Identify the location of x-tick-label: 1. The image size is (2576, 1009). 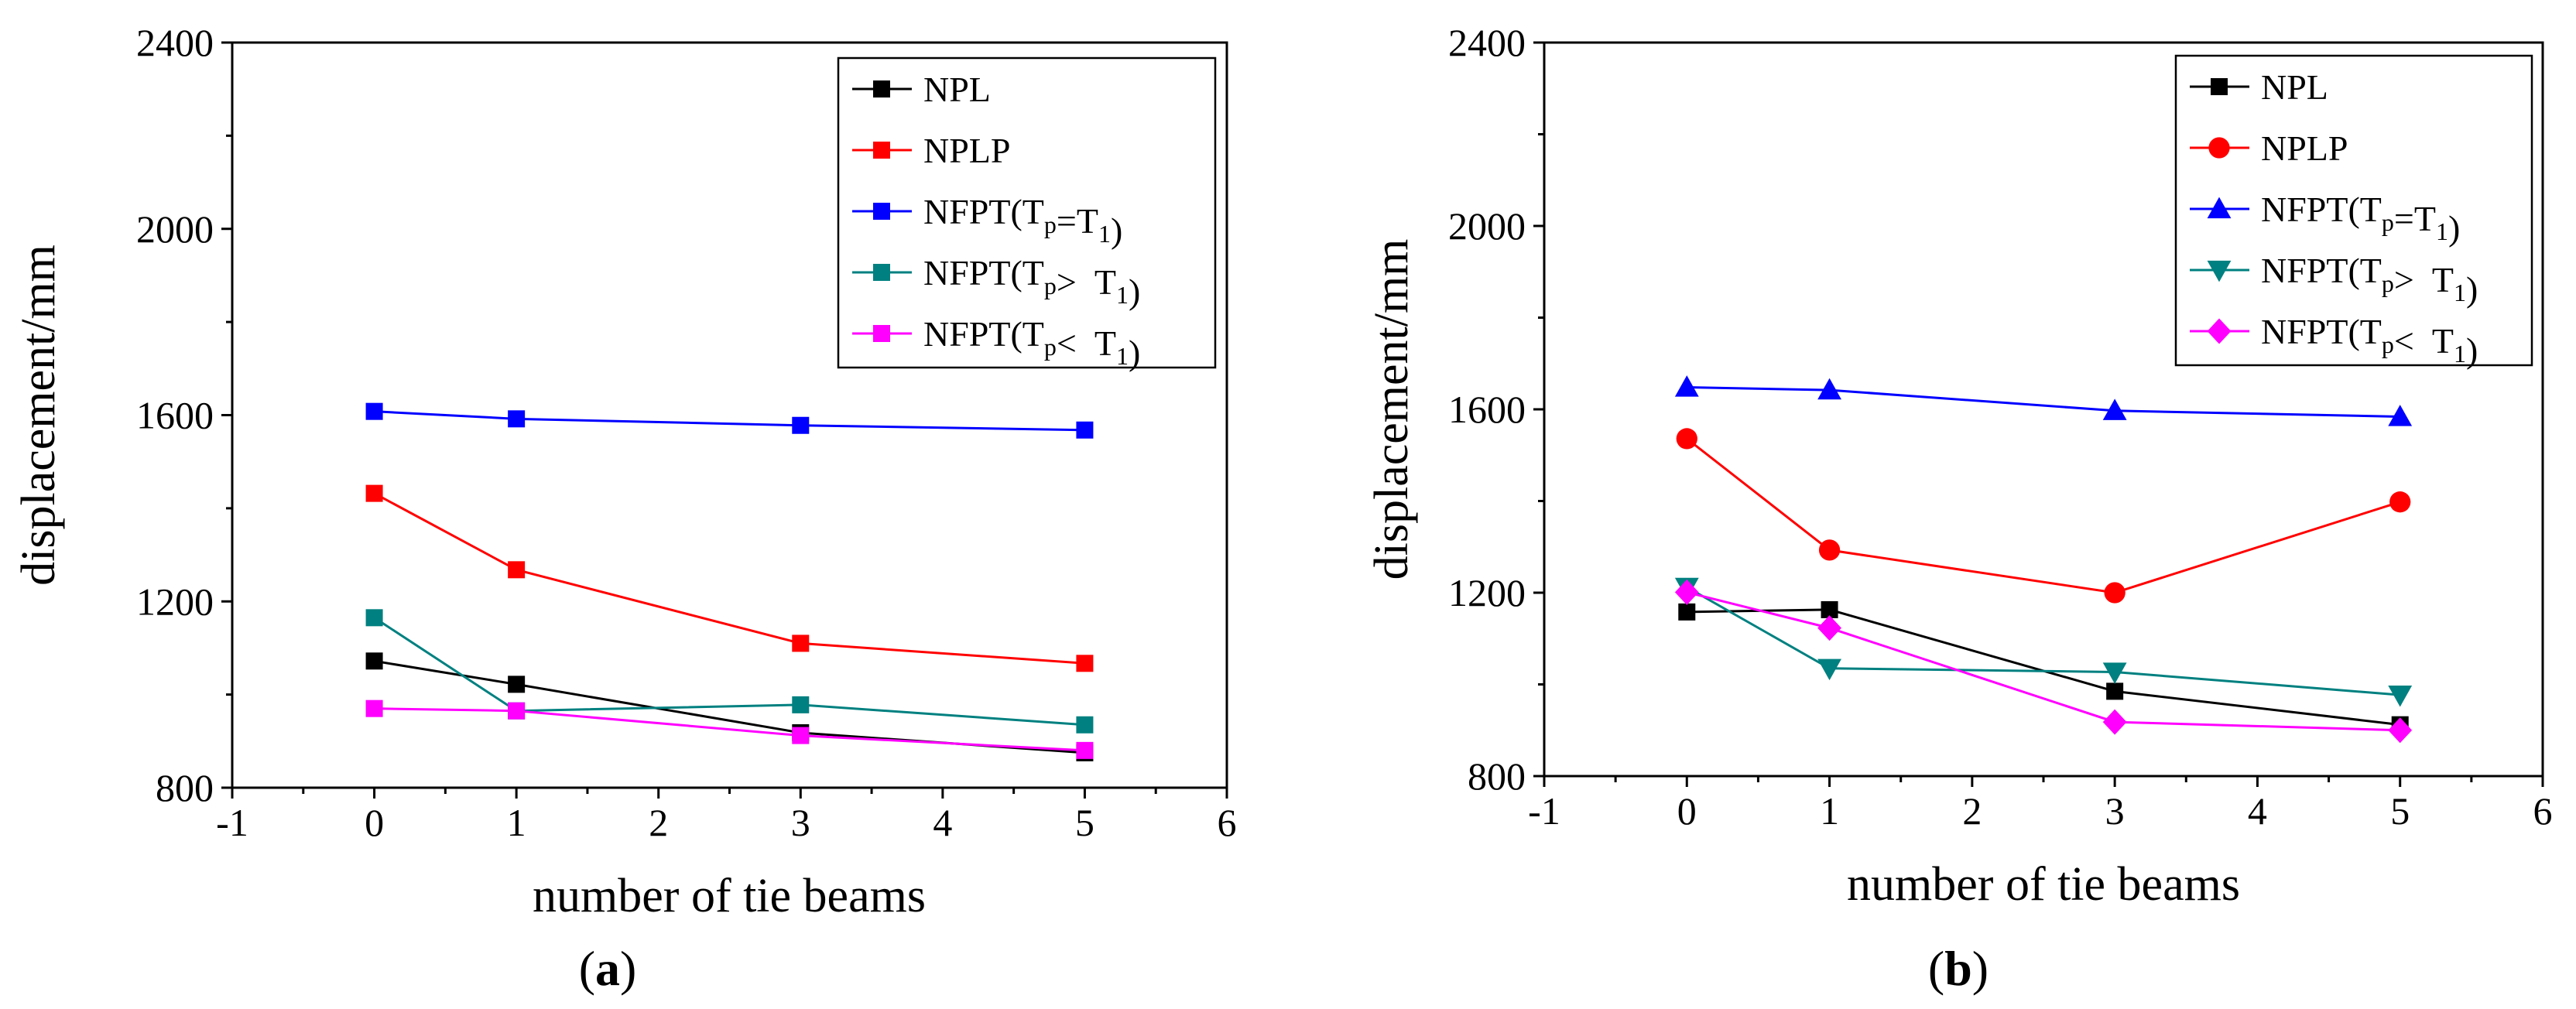
(516, 822).